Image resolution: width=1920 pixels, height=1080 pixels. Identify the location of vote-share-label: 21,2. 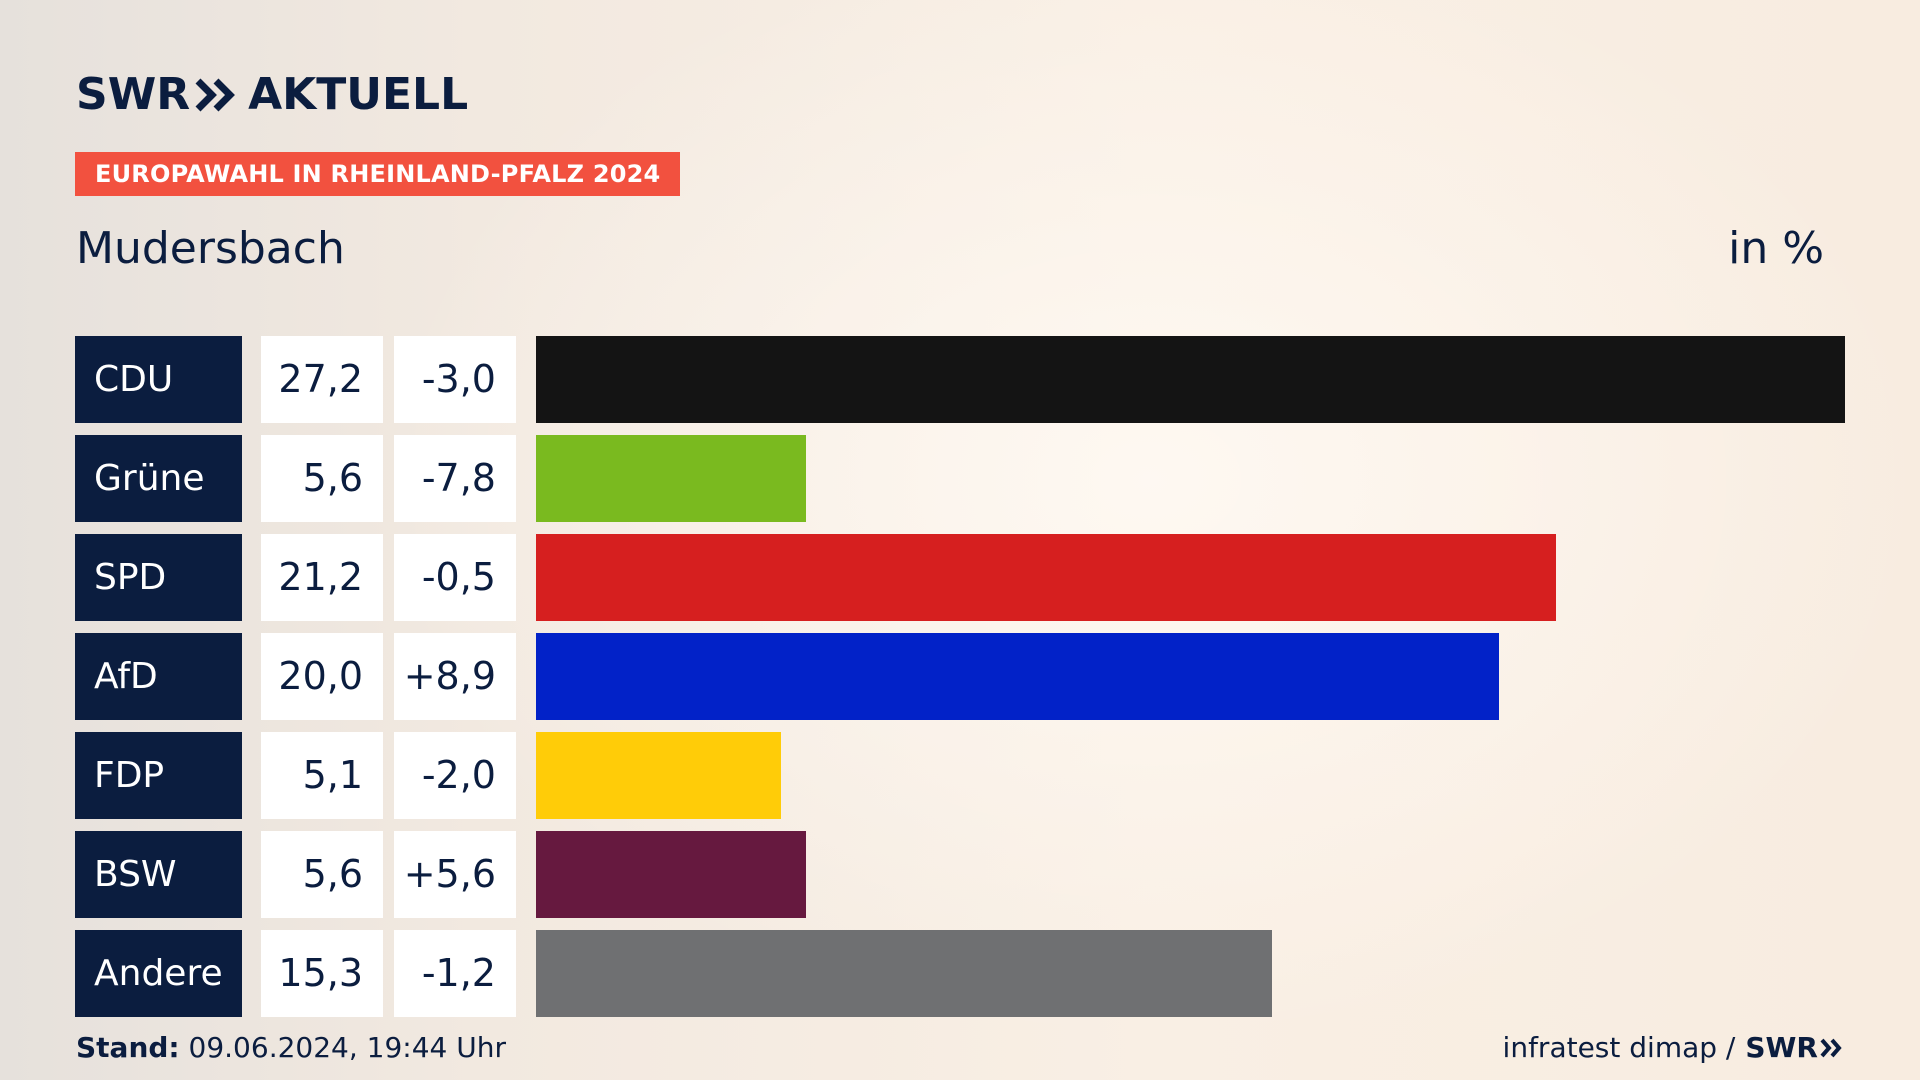
(322, 577).